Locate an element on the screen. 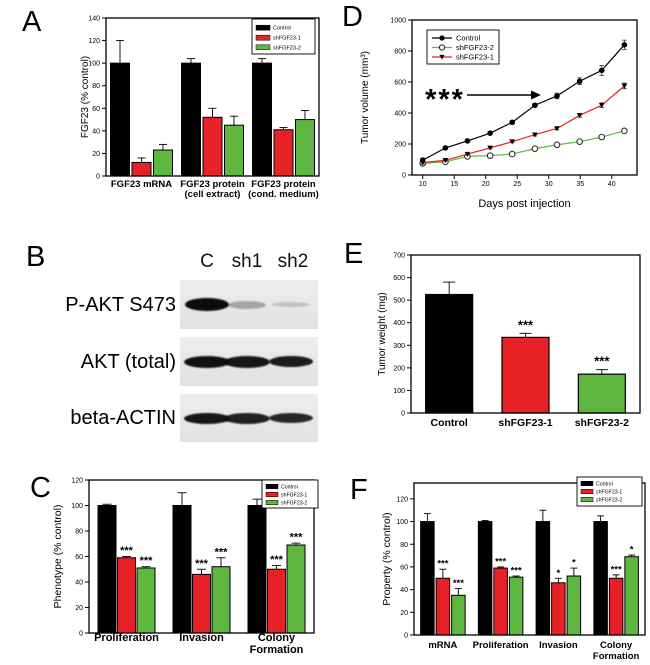 This screenshot has width=650, height=665. annotation-arrowhead is located at coordinates (536, 95).